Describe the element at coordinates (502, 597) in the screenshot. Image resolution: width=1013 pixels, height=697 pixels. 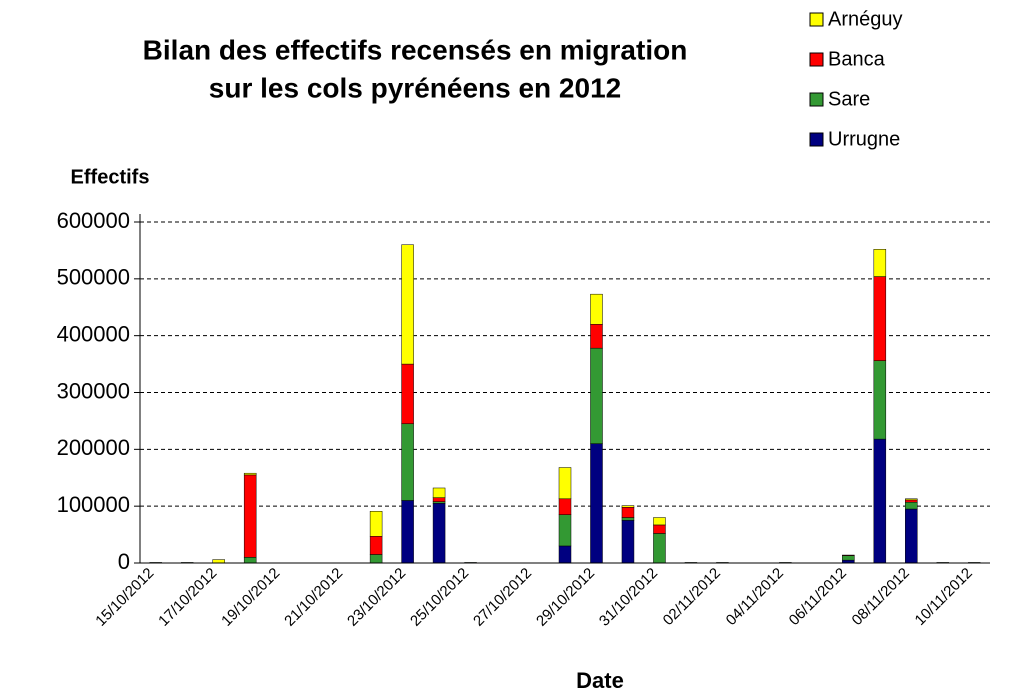
I see `x-tick-label: 27/10/2012` at that location.